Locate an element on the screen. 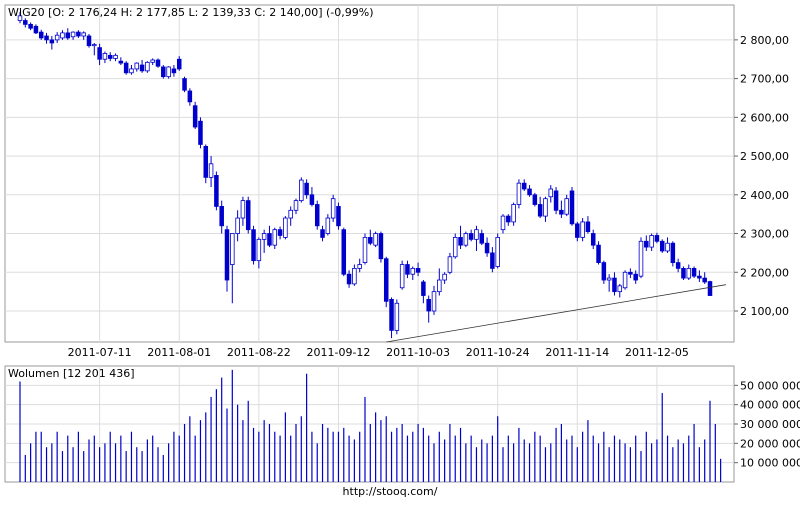  price-tick-label: 2 100,00 is located at coordinates (764, 311).